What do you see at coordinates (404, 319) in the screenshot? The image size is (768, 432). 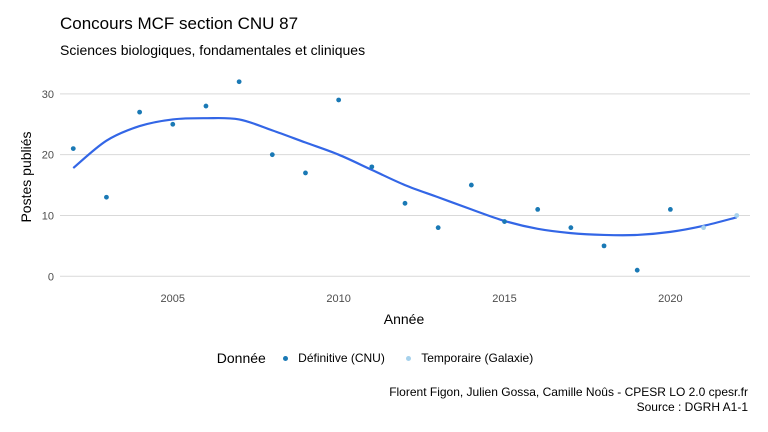 I see `x-axis-title: Année` at bounding box center [404, 319].